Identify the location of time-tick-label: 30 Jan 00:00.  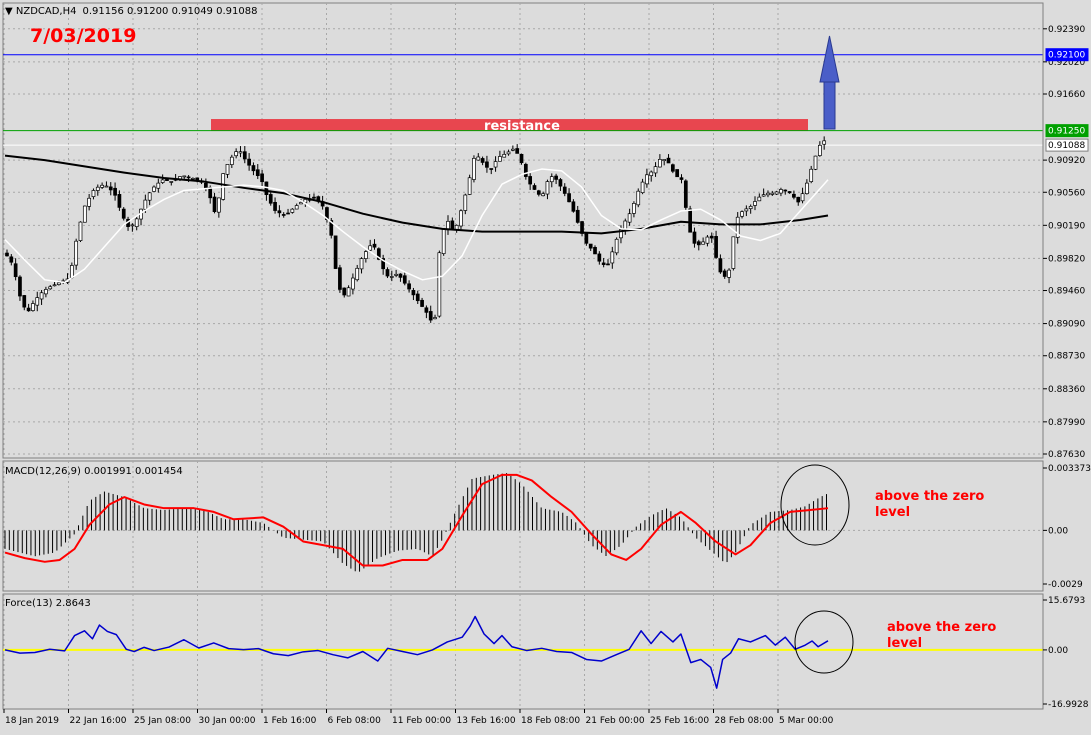
(227, 721).